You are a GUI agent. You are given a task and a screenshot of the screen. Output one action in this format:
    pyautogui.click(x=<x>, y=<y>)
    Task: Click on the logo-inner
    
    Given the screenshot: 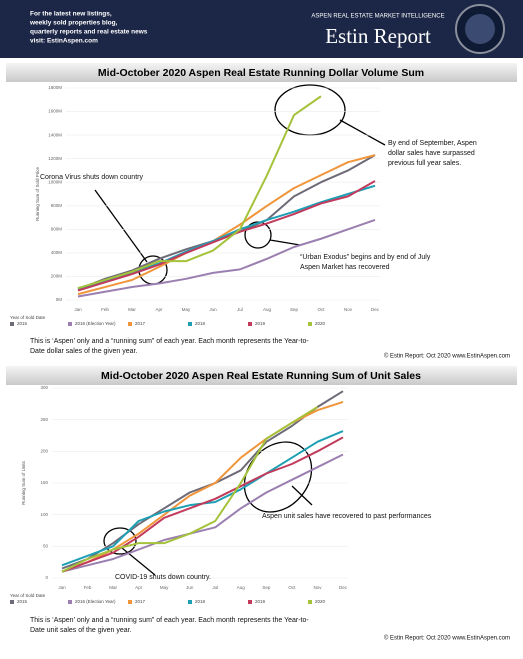 What is the action you would take?
    pyautogui.click(x=480, y=29)
    